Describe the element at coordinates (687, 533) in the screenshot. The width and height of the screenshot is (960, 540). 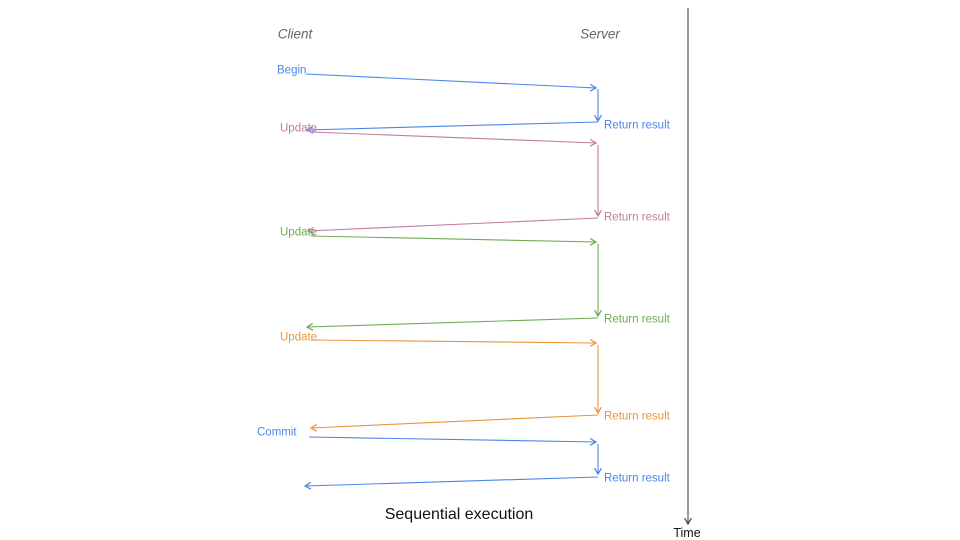
I see `time-axis-label: Time` at that location.